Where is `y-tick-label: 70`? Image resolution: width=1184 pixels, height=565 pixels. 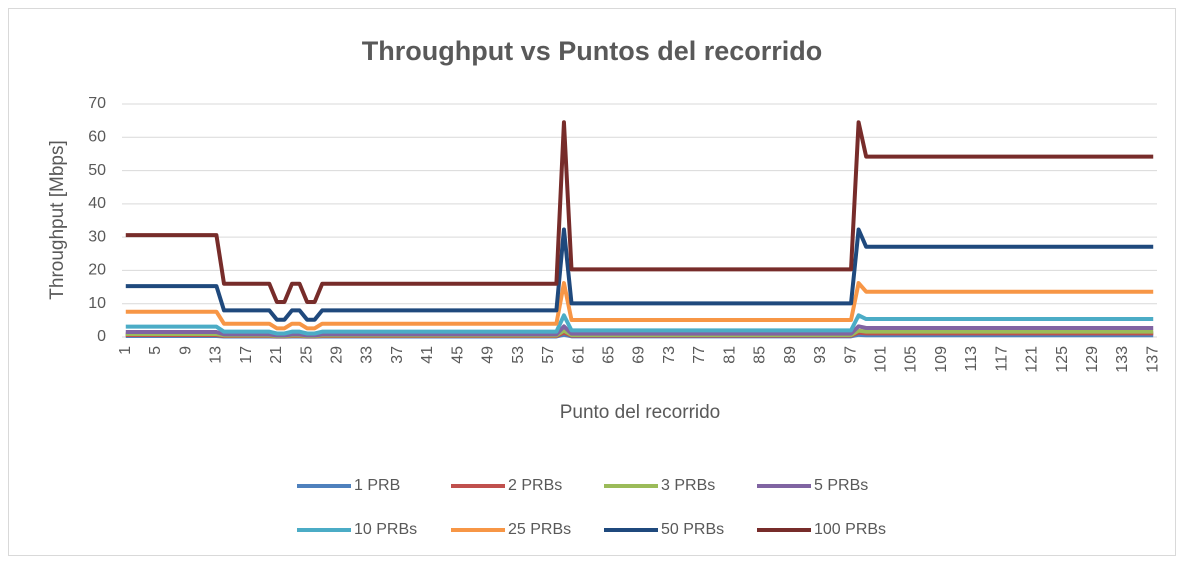 y-tick-label: 70 is located at coordinates (97, 103).